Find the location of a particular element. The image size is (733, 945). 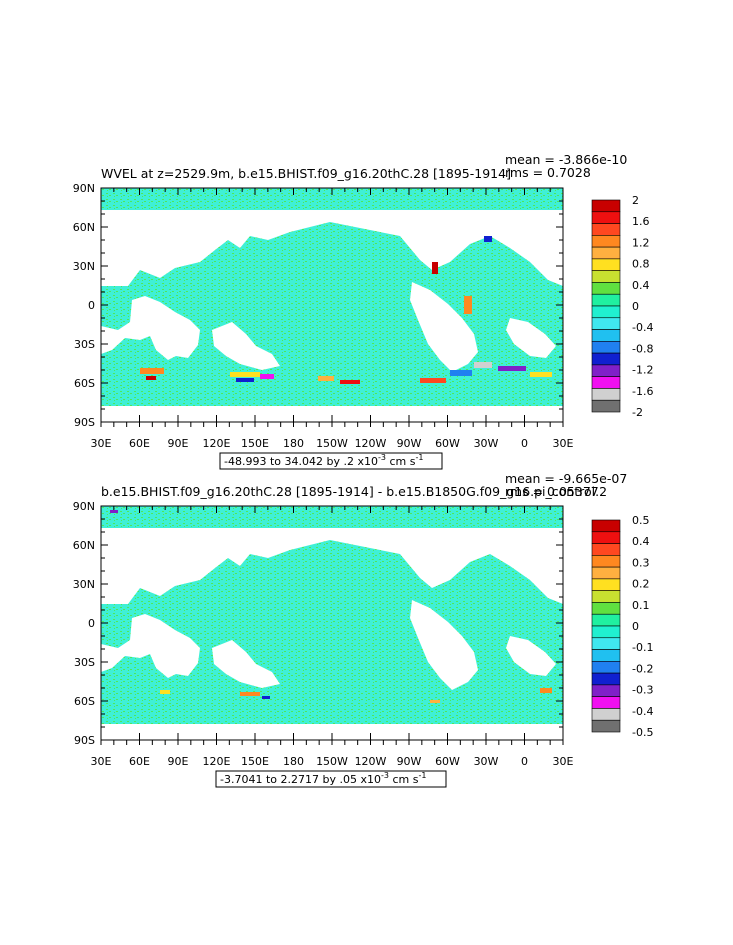

colorbar-label: 0.5 is located at coordinates (641, 520).